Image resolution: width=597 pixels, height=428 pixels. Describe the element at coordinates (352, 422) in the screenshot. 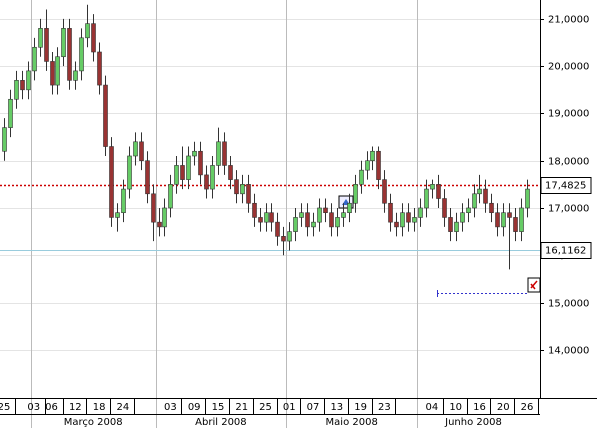

I see `month-label: Maio 2008` at that location.